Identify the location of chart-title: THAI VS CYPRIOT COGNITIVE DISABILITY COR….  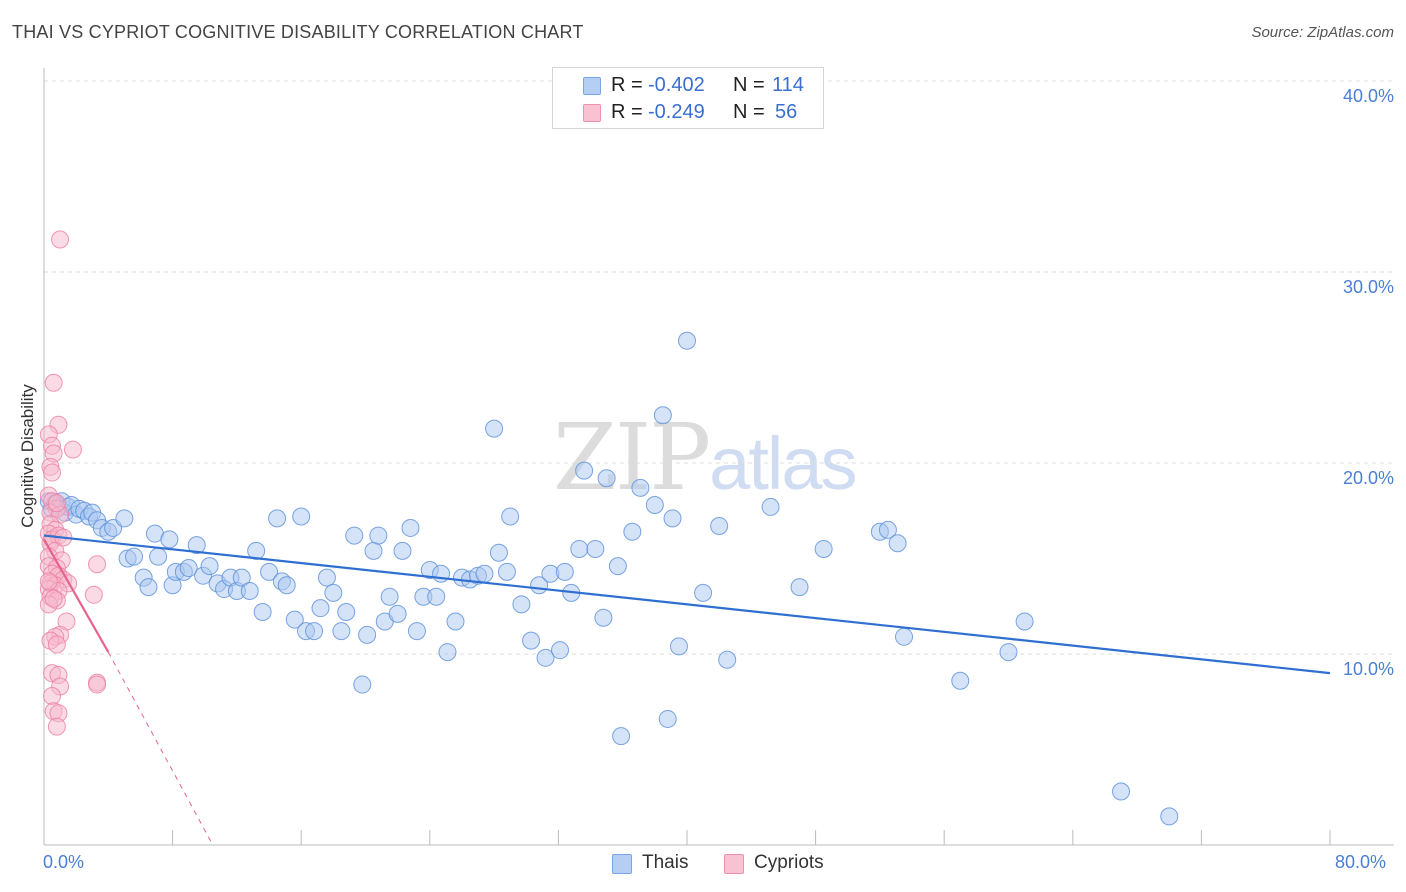
(298, 32).